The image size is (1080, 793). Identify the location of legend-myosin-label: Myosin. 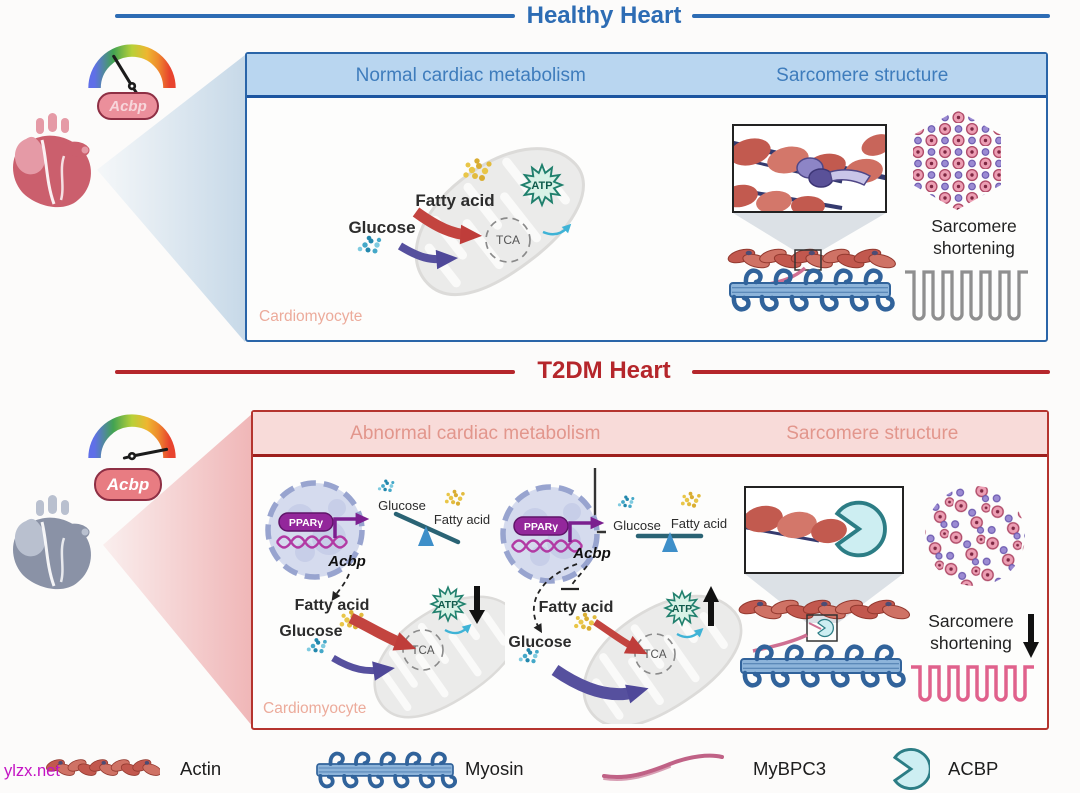
(494, 768).